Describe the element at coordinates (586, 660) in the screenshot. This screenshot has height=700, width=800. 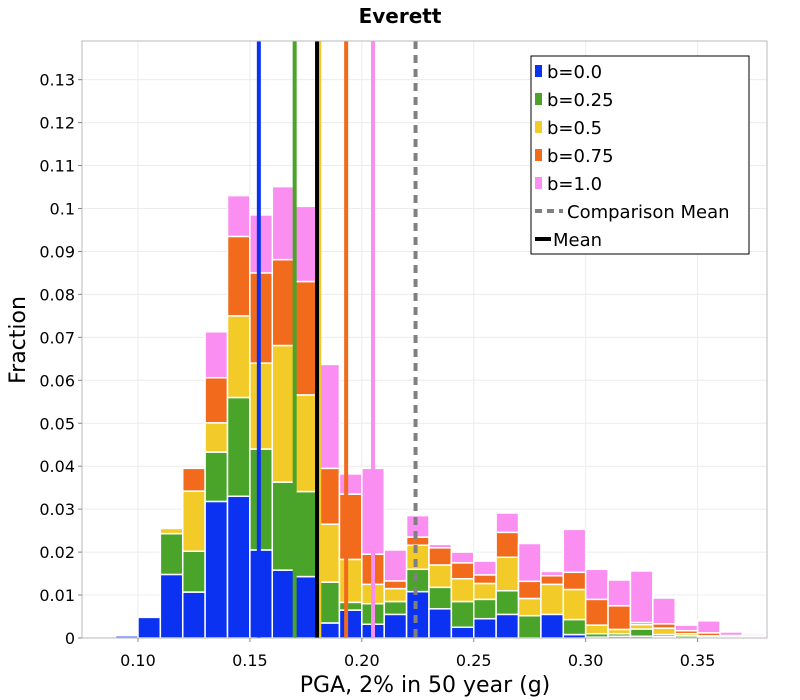
I see `x-tick-label: 0.30` at that location.